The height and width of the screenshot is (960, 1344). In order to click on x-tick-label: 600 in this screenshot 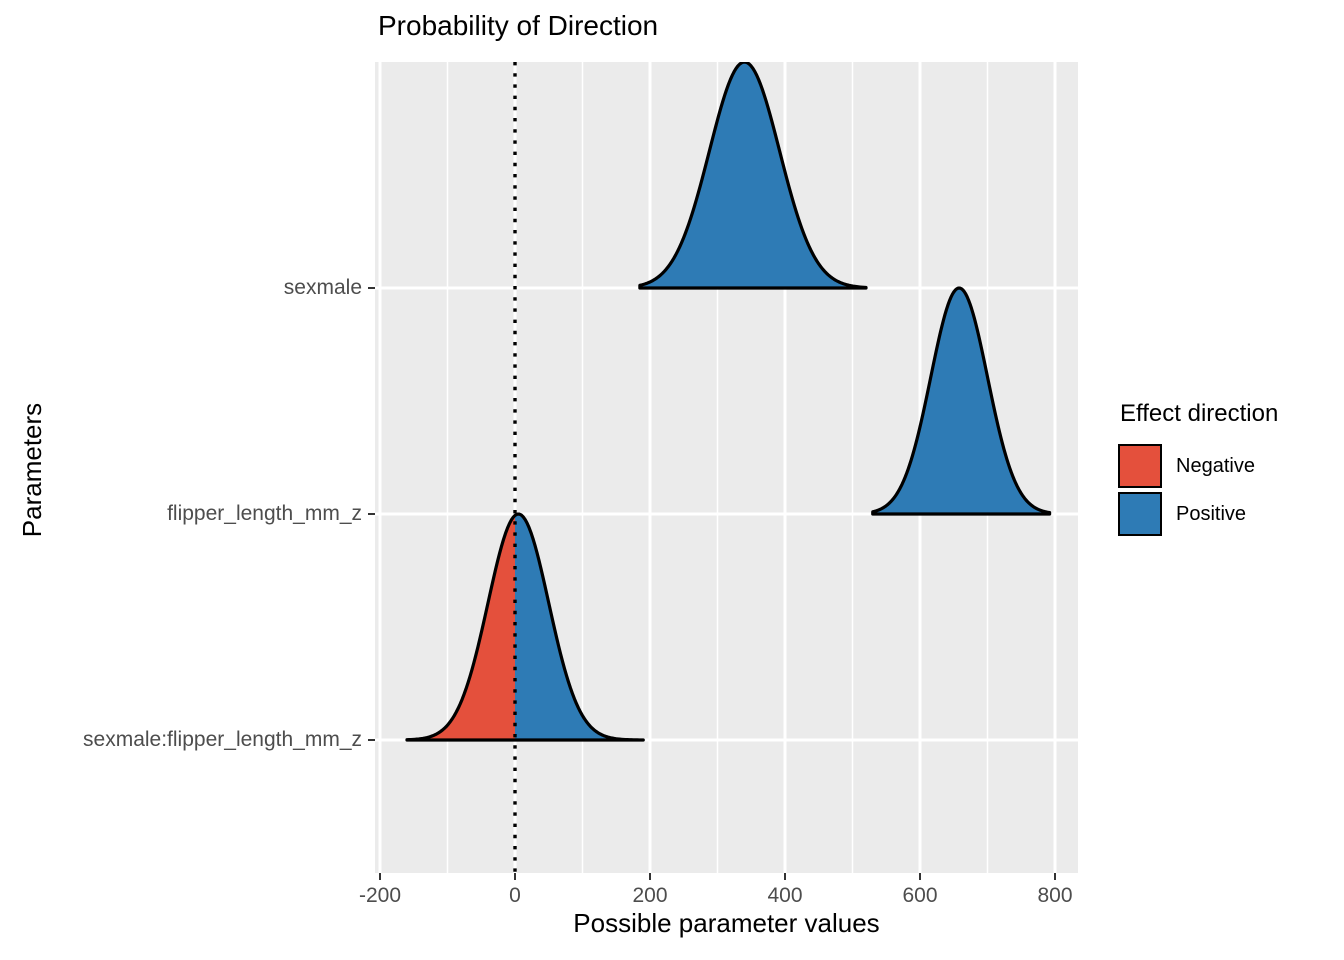, I will do `click(920, 895)`.